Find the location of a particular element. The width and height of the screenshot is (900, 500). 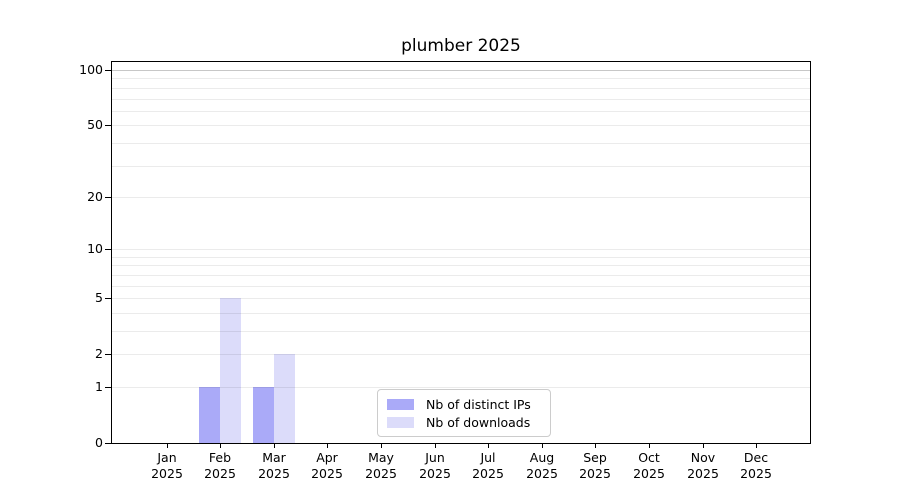

legend-item-downloads: Nb of downloads is located at coordinates (464, 422).